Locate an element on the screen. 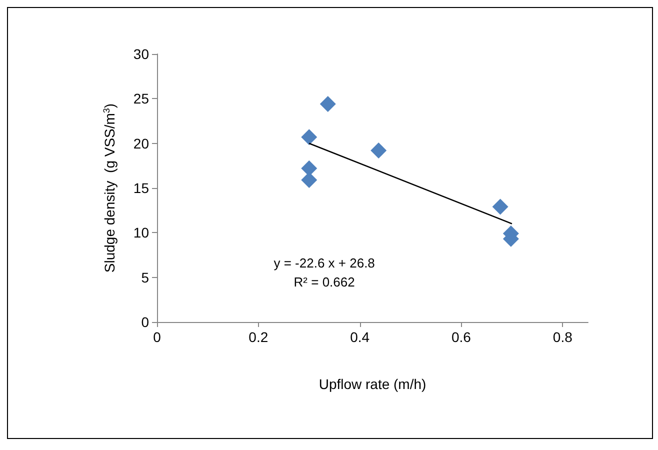 The width and height of the screenshot is (658, 450). y-tick-label: 15 is located at coordinates (141, 188).